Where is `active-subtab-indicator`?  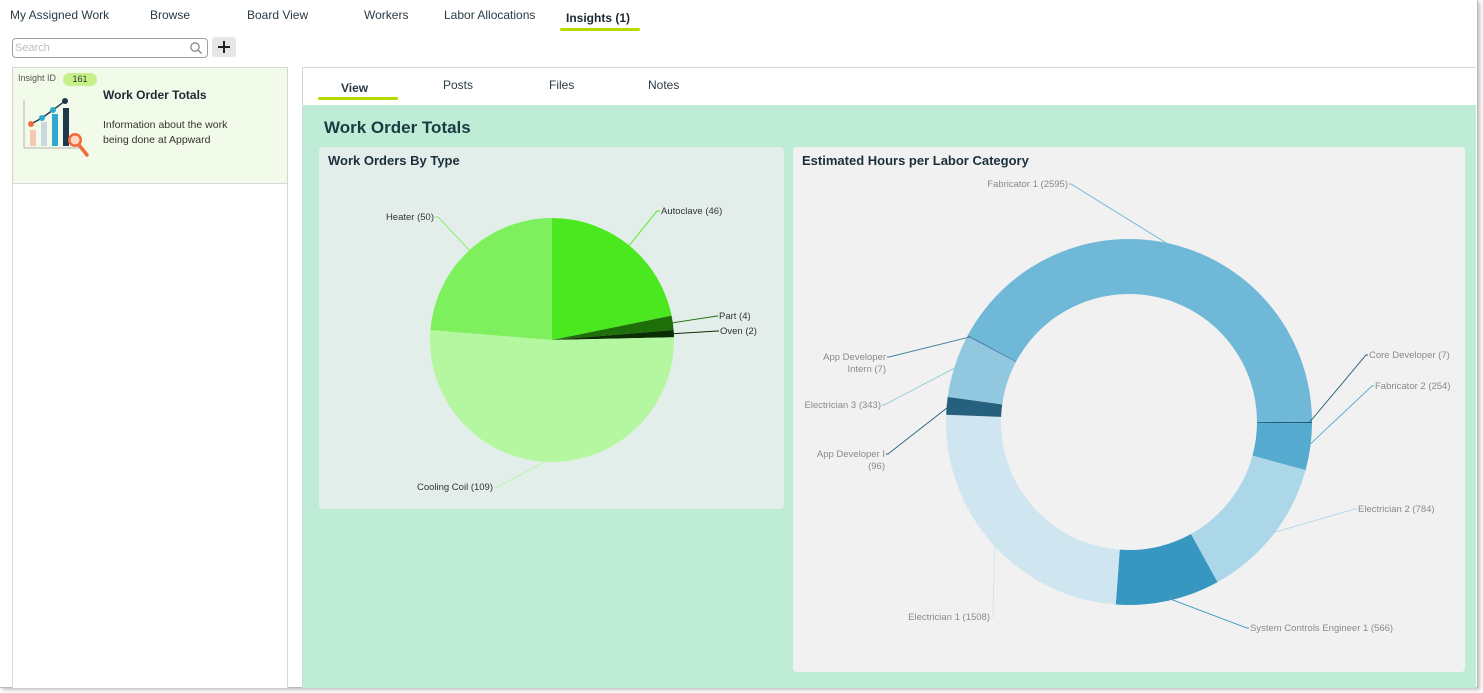 active-subtab-indicator is located at coordinates (358, 98).